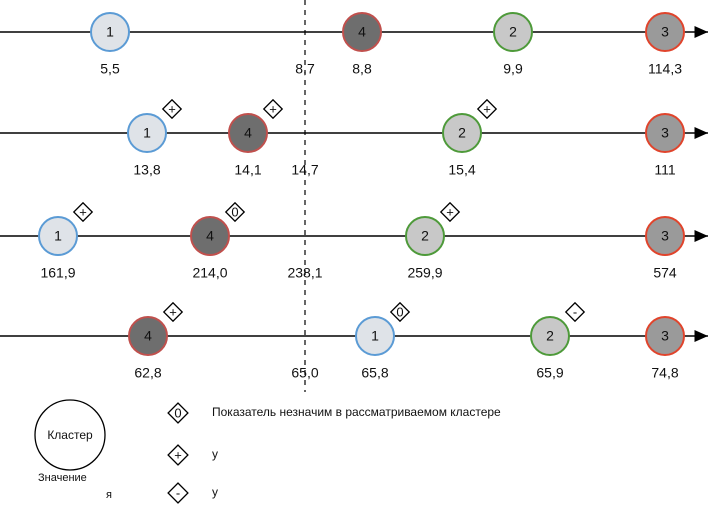 The width and height of the screenshot is (712, 510). I want to click on node-value: 214,0, so click(209, 273).